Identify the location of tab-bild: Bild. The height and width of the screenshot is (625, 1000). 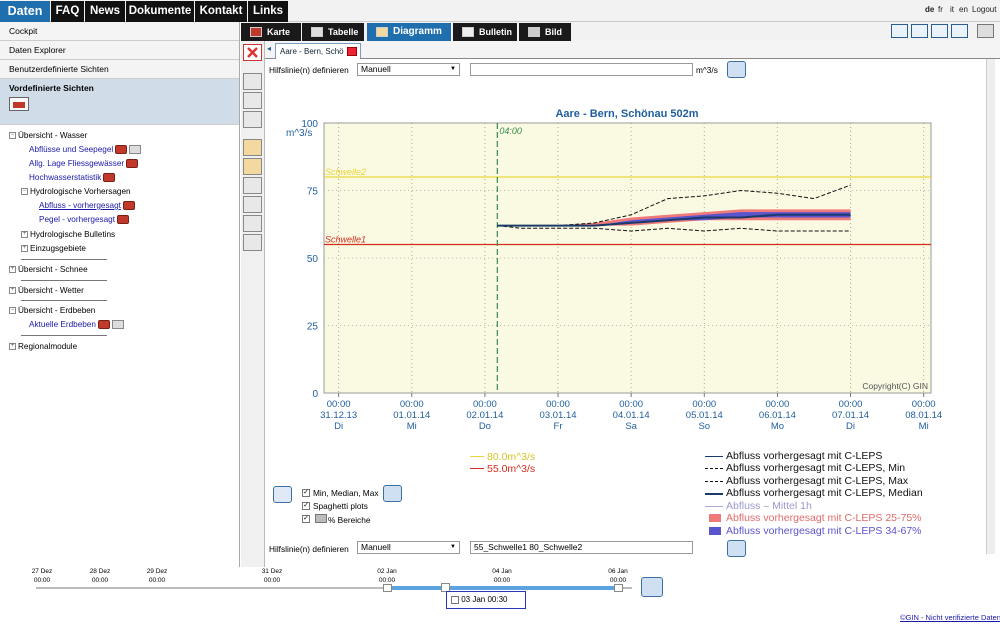
(545, 32).